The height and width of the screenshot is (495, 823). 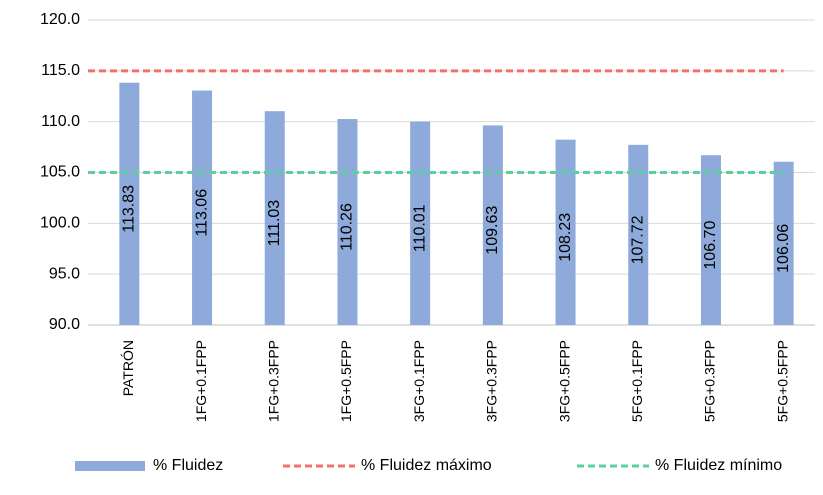 What do you see at coordinates (347, 227) in the screenshot?
I see `data-label: 110.26` at bounding box center [347, 227].